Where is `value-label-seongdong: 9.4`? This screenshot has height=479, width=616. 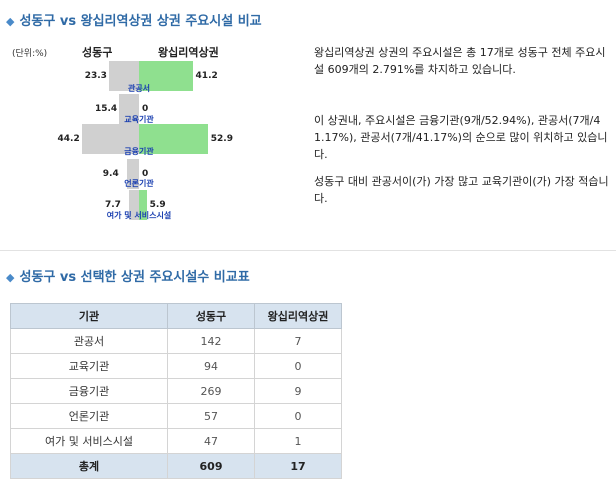 value-label-seongdong: 9.4 is located at coordinates (110, 174).